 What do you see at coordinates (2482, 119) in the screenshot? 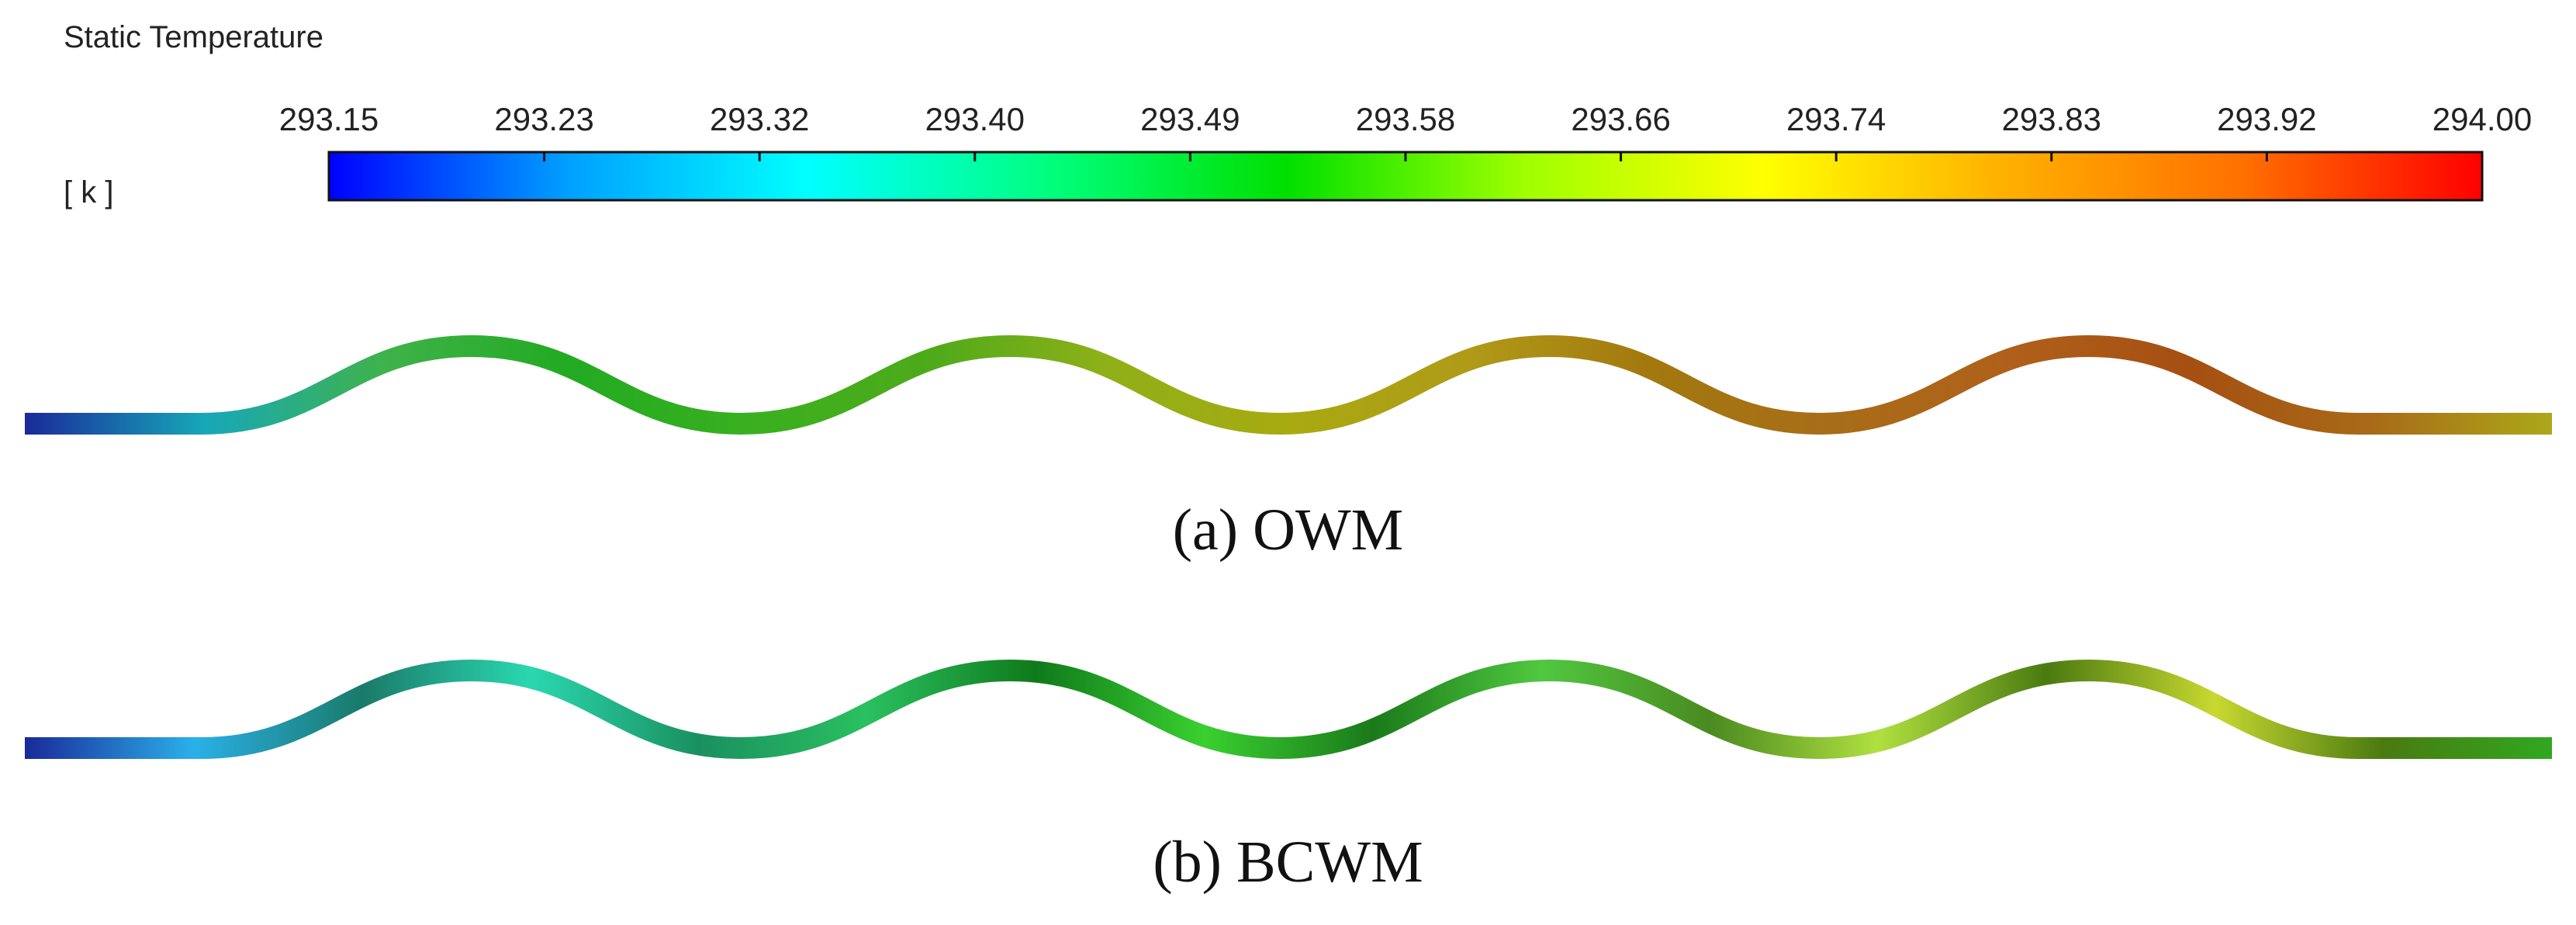
I see `colorbar-tick-label: 294.00` at bounding box center [2482, 119].